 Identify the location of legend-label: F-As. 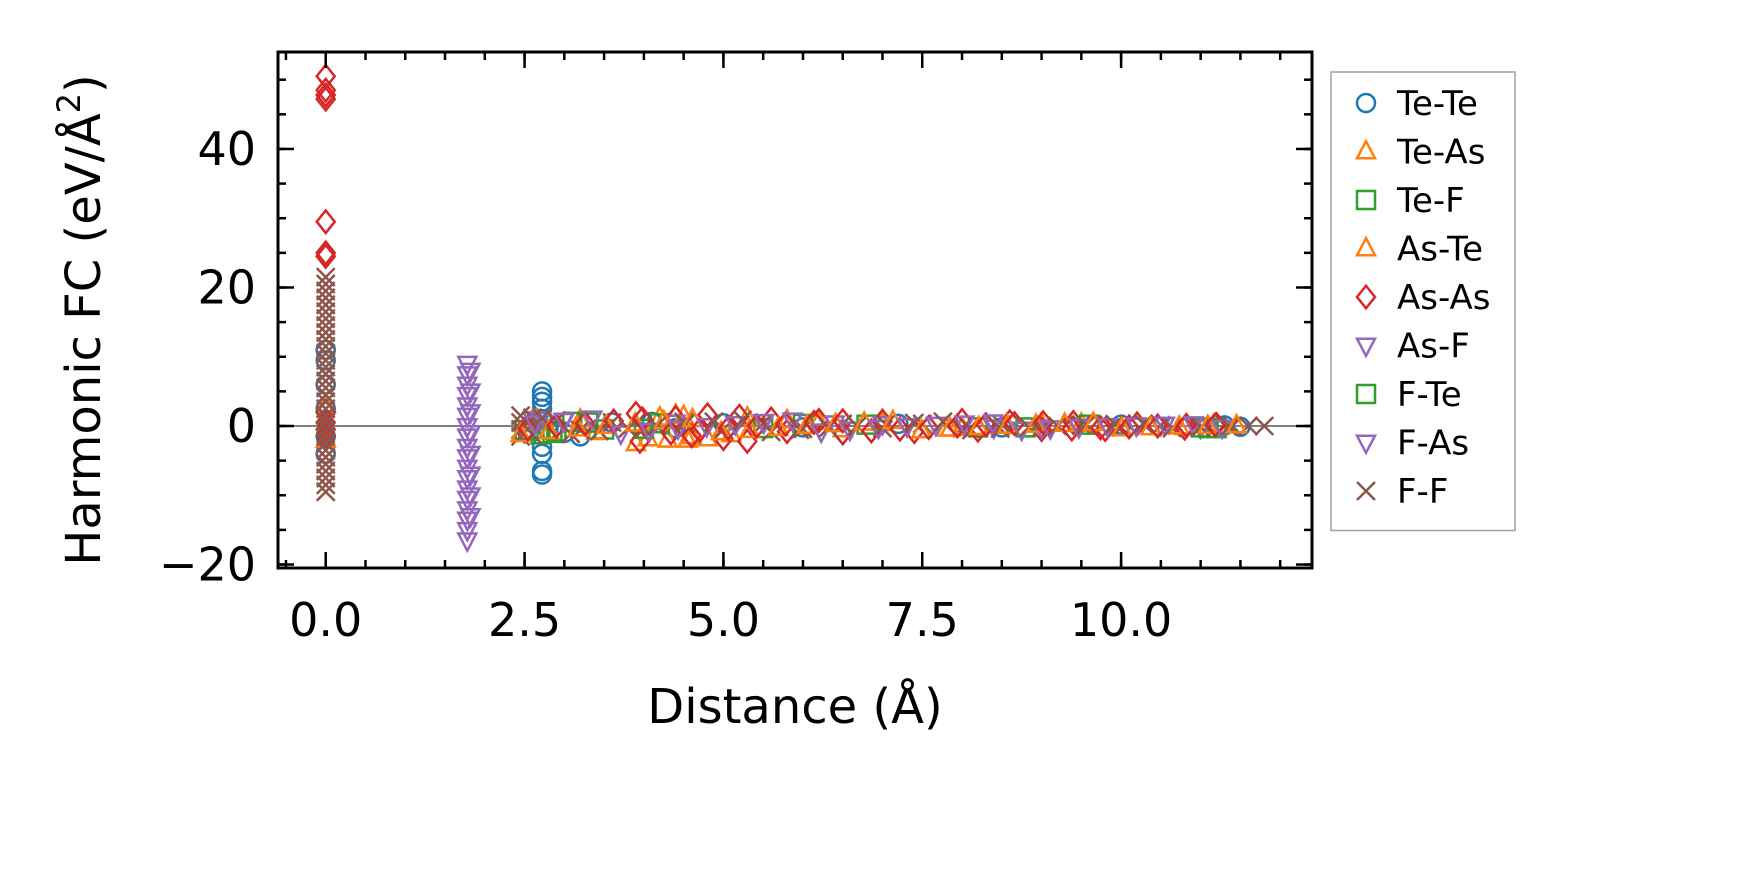
(1433, 444).